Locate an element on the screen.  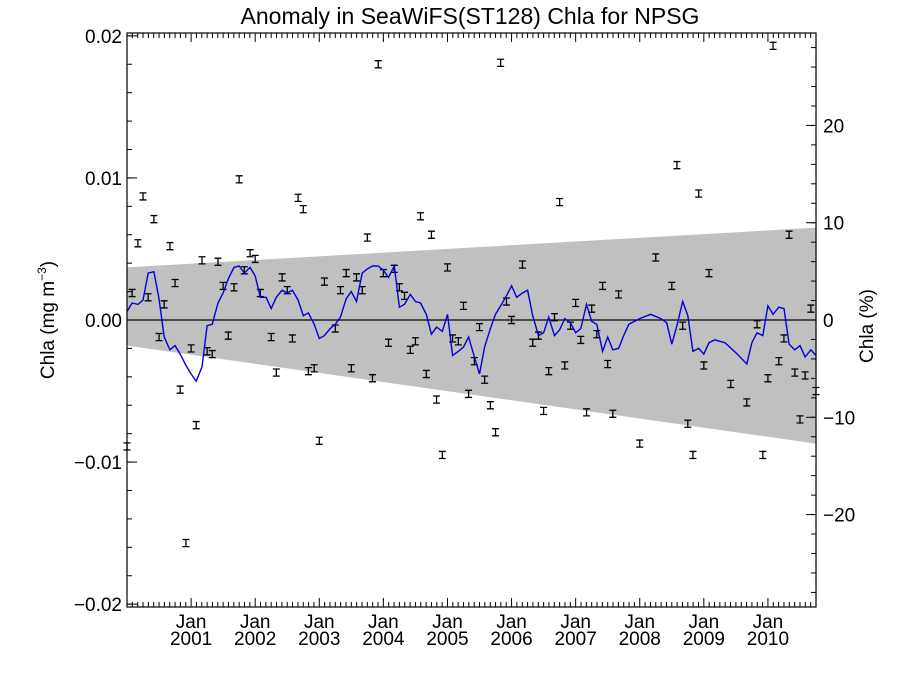
y-axis-left-title: Chla (mg m−3) is located at coordinates (47, 320).